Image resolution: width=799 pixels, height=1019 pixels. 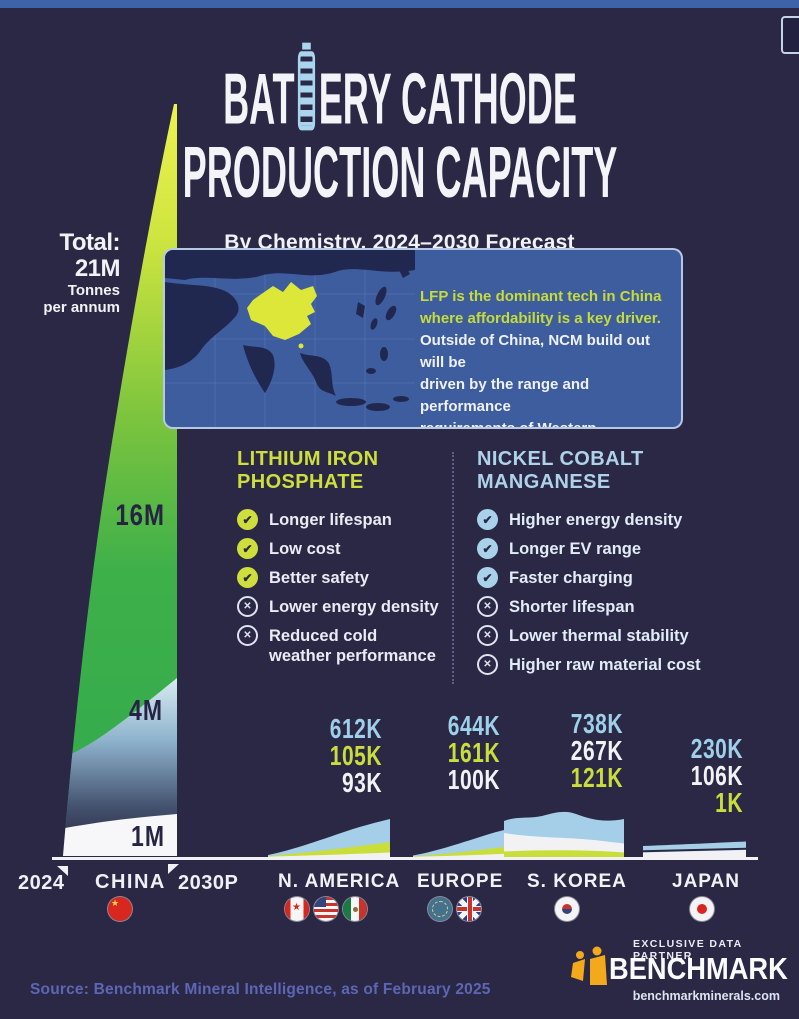 What do you see at coordinates (148, 836) in the screenshot?
I see `china-other-value: 1M` at bounding box center [148, 836].